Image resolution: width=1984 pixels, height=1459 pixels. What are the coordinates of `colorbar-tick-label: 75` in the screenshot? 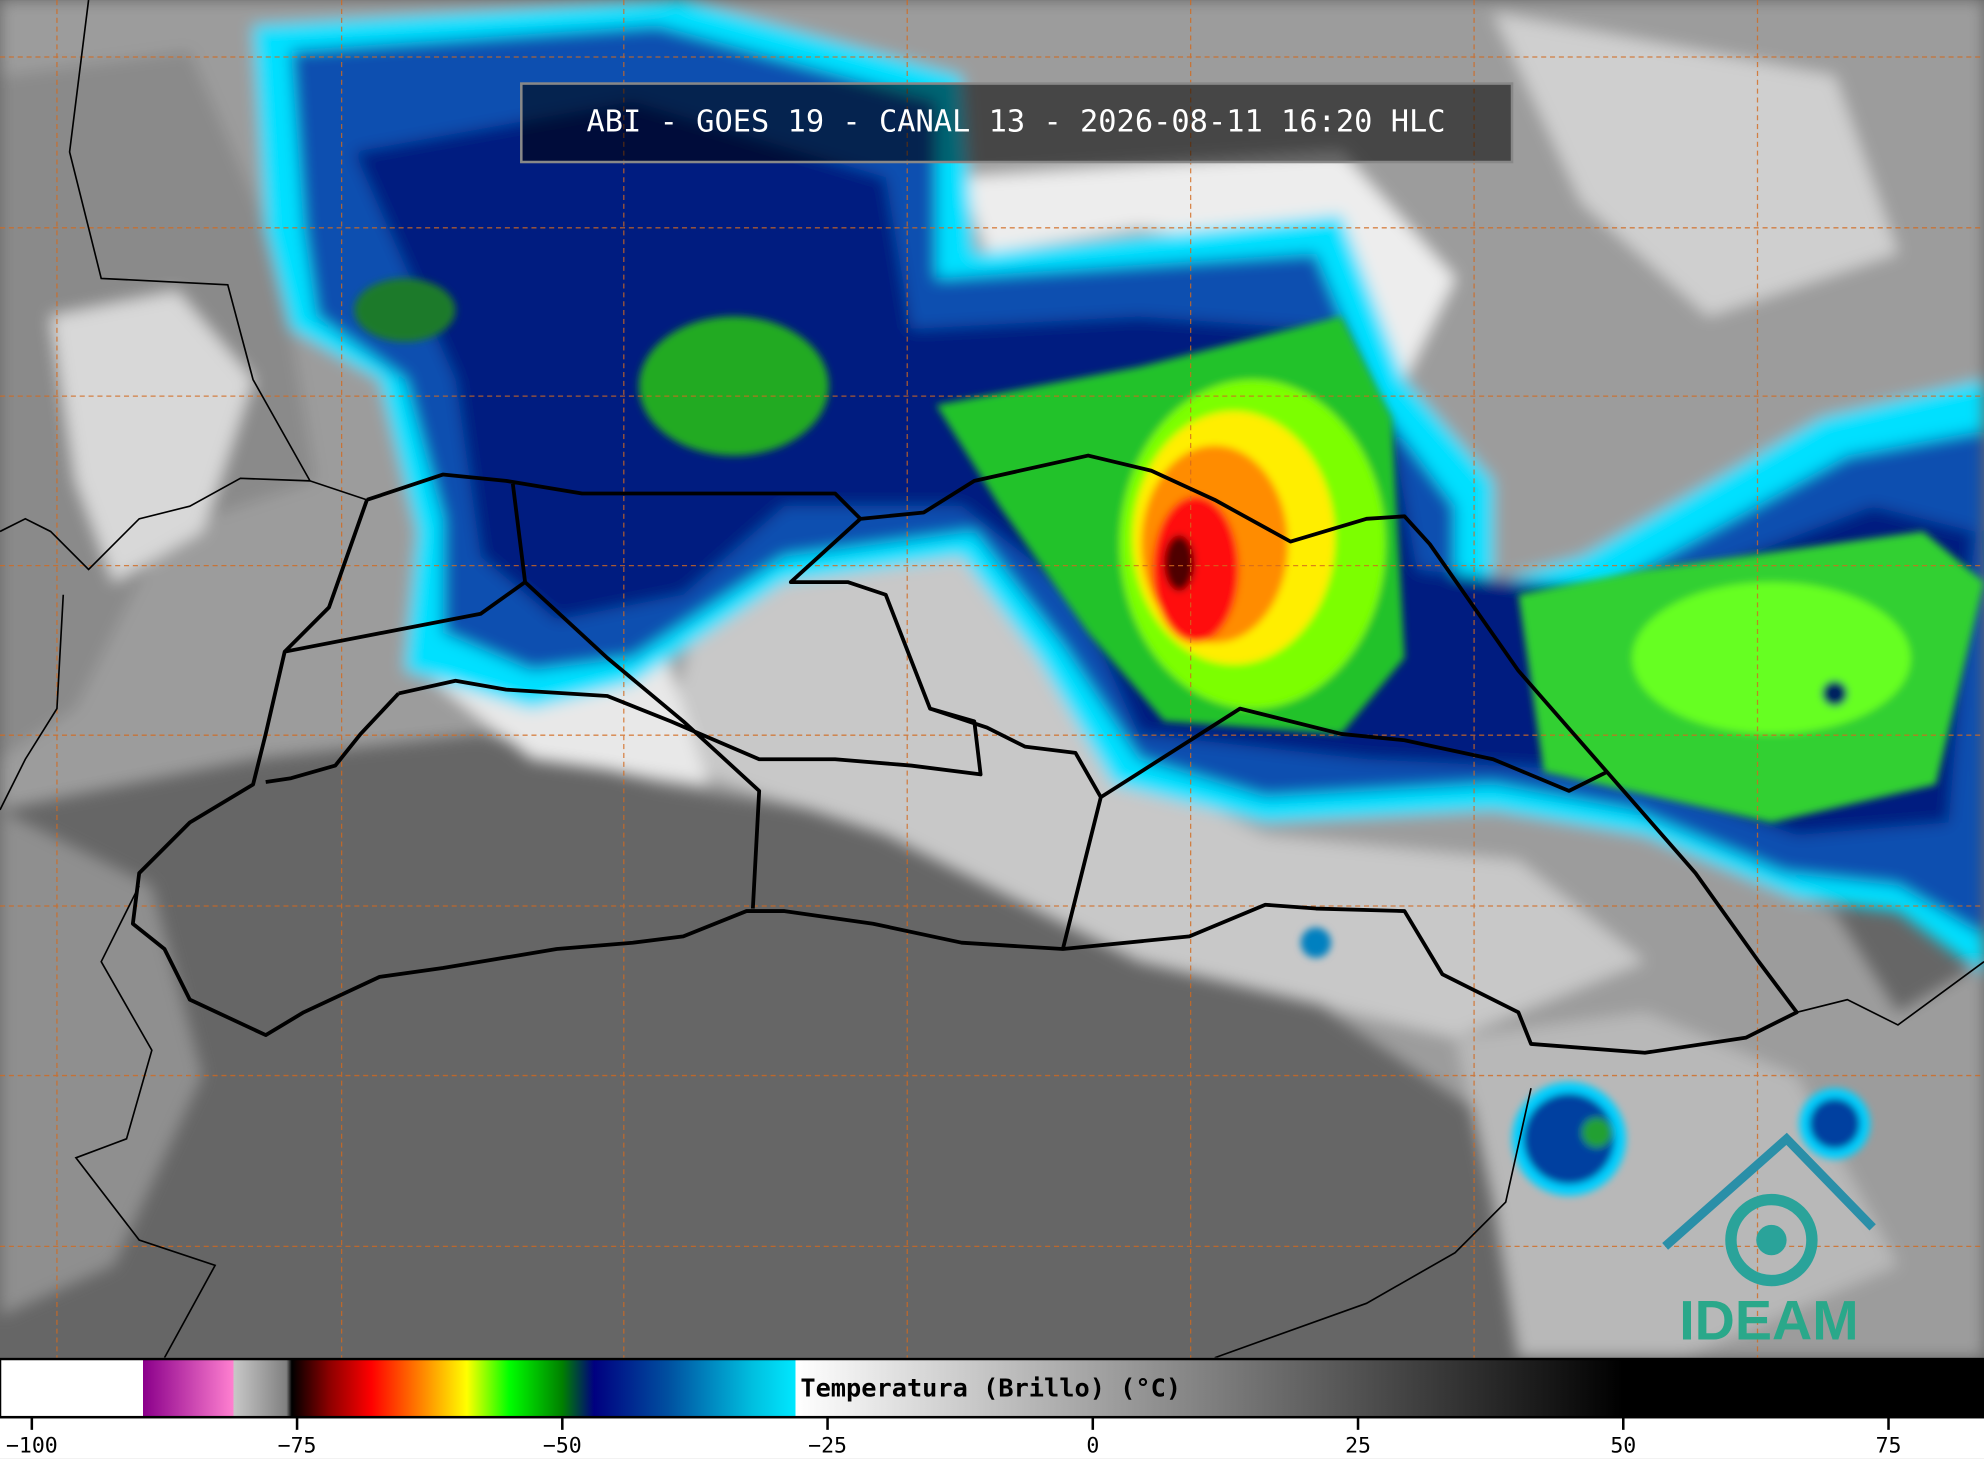 It's located at (1889, 1445).